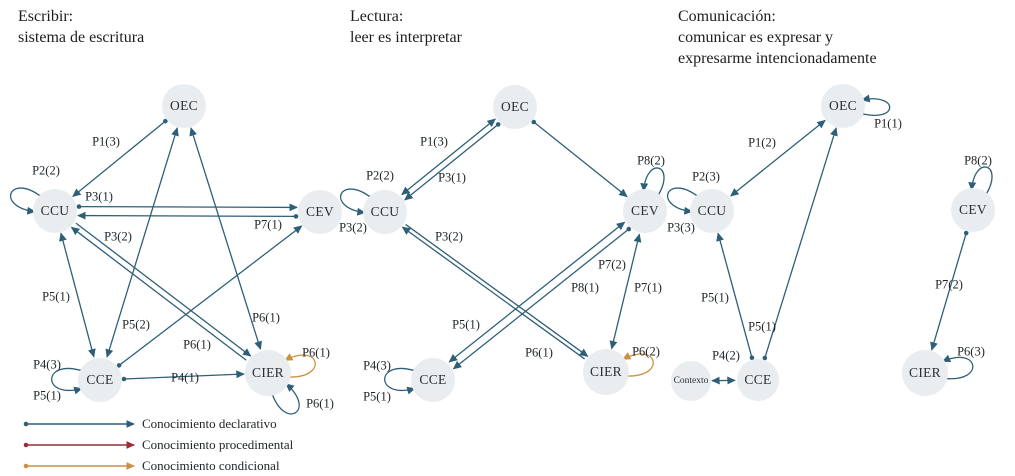  I want to click on loop-label-comunicacion-P8(2): P8(2), so click(978, 160).